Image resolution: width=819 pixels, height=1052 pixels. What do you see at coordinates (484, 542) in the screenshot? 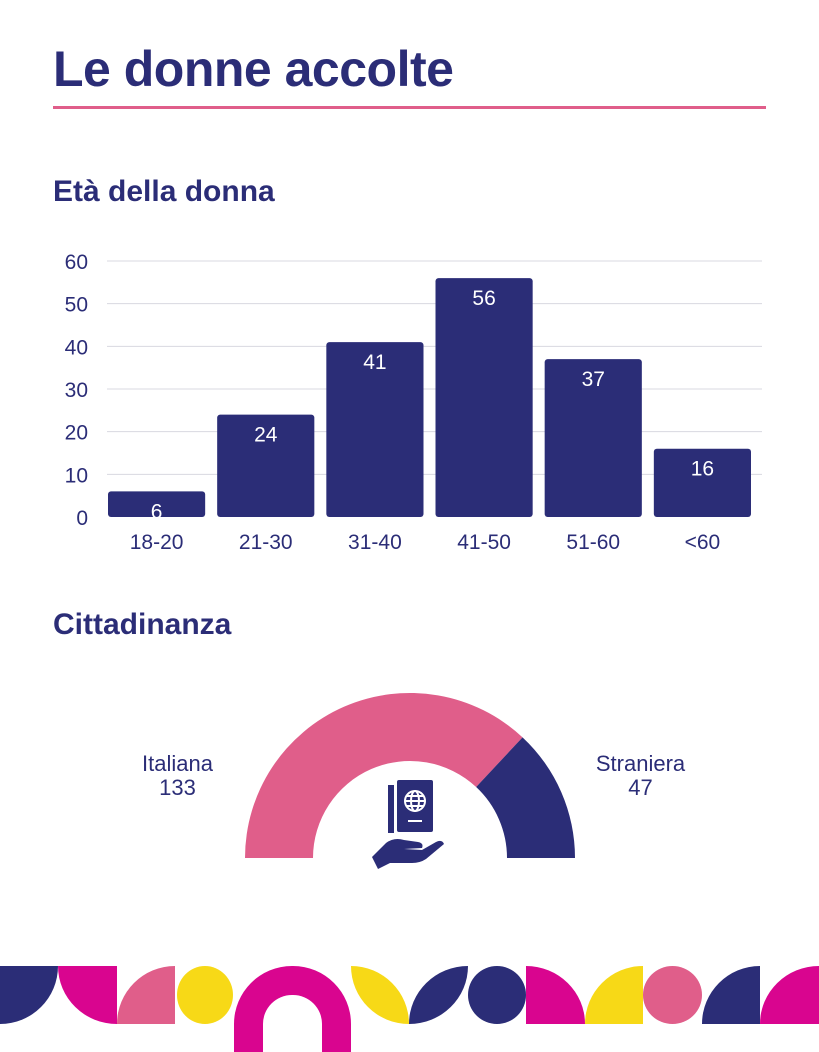
I see `x-tick-label: 41-50` at bounding box center [484, 542].